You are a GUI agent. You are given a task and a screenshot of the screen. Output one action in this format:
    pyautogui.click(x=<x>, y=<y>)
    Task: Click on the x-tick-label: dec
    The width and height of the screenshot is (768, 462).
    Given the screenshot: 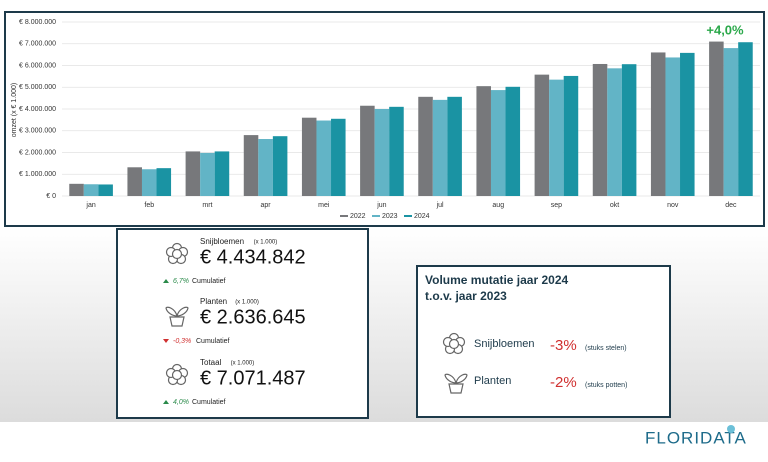 What is the action you would take?
    pyautogui.click(x=731, y=205)
    